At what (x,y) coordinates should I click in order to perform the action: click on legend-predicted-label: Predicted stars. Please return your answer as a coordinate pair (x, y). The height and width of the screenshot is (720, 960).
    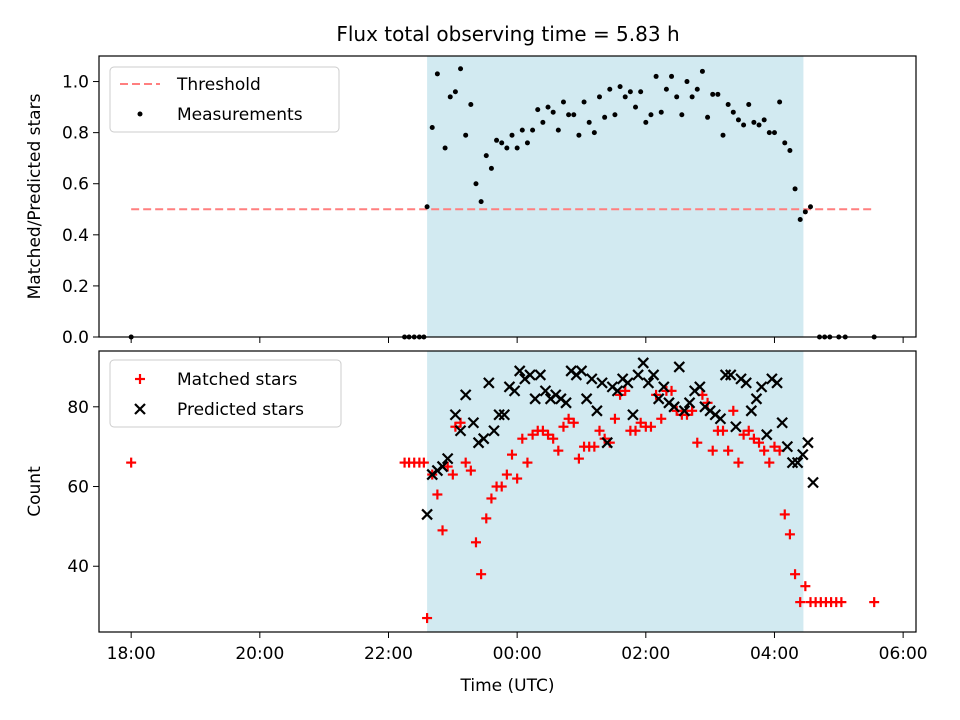
    Looking at the image, I should click on (240, 410).